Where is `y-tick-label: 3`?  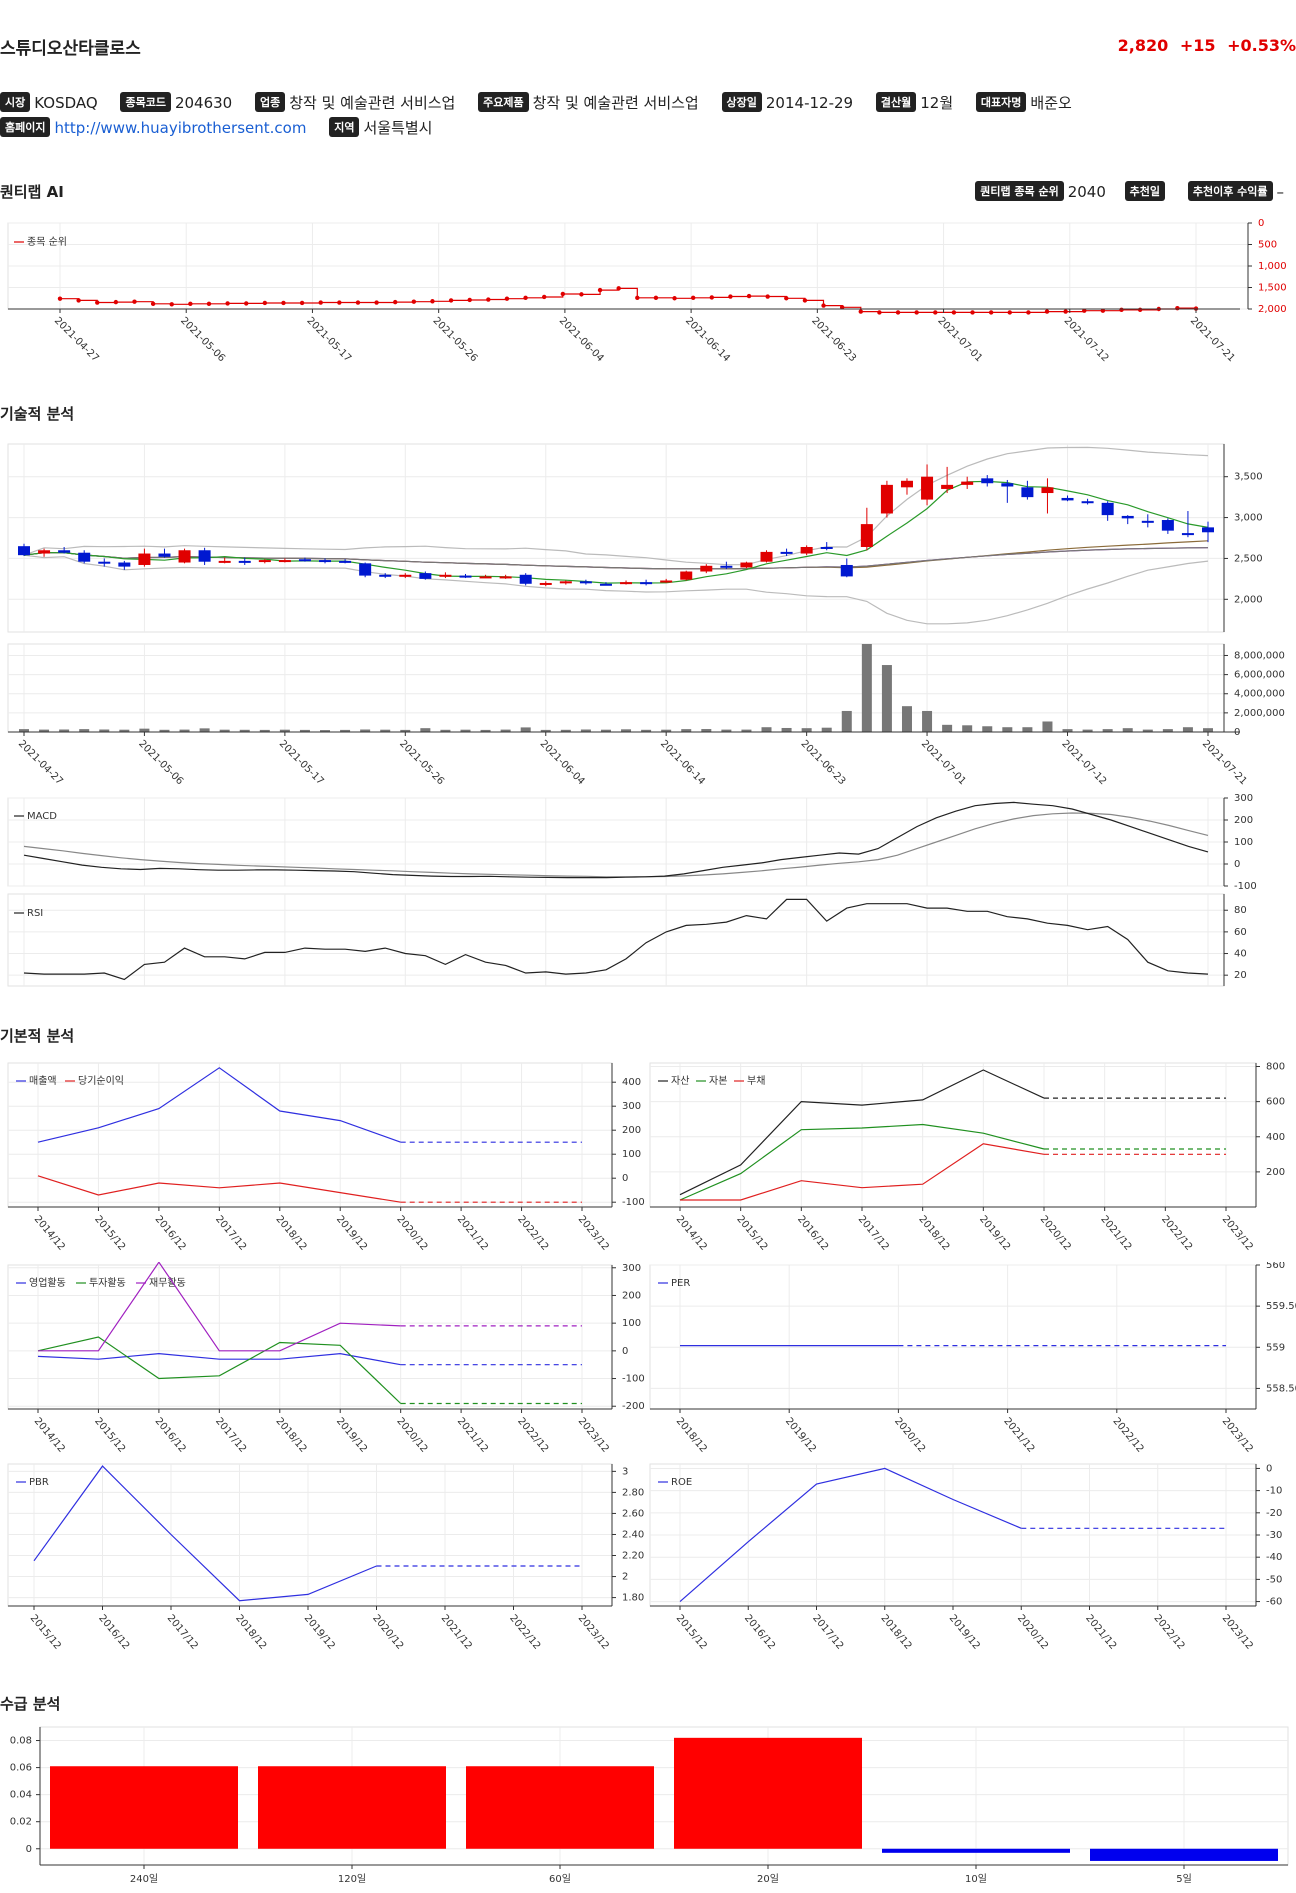
y-tick-label: 3 is located at coordinates (625, 1471).